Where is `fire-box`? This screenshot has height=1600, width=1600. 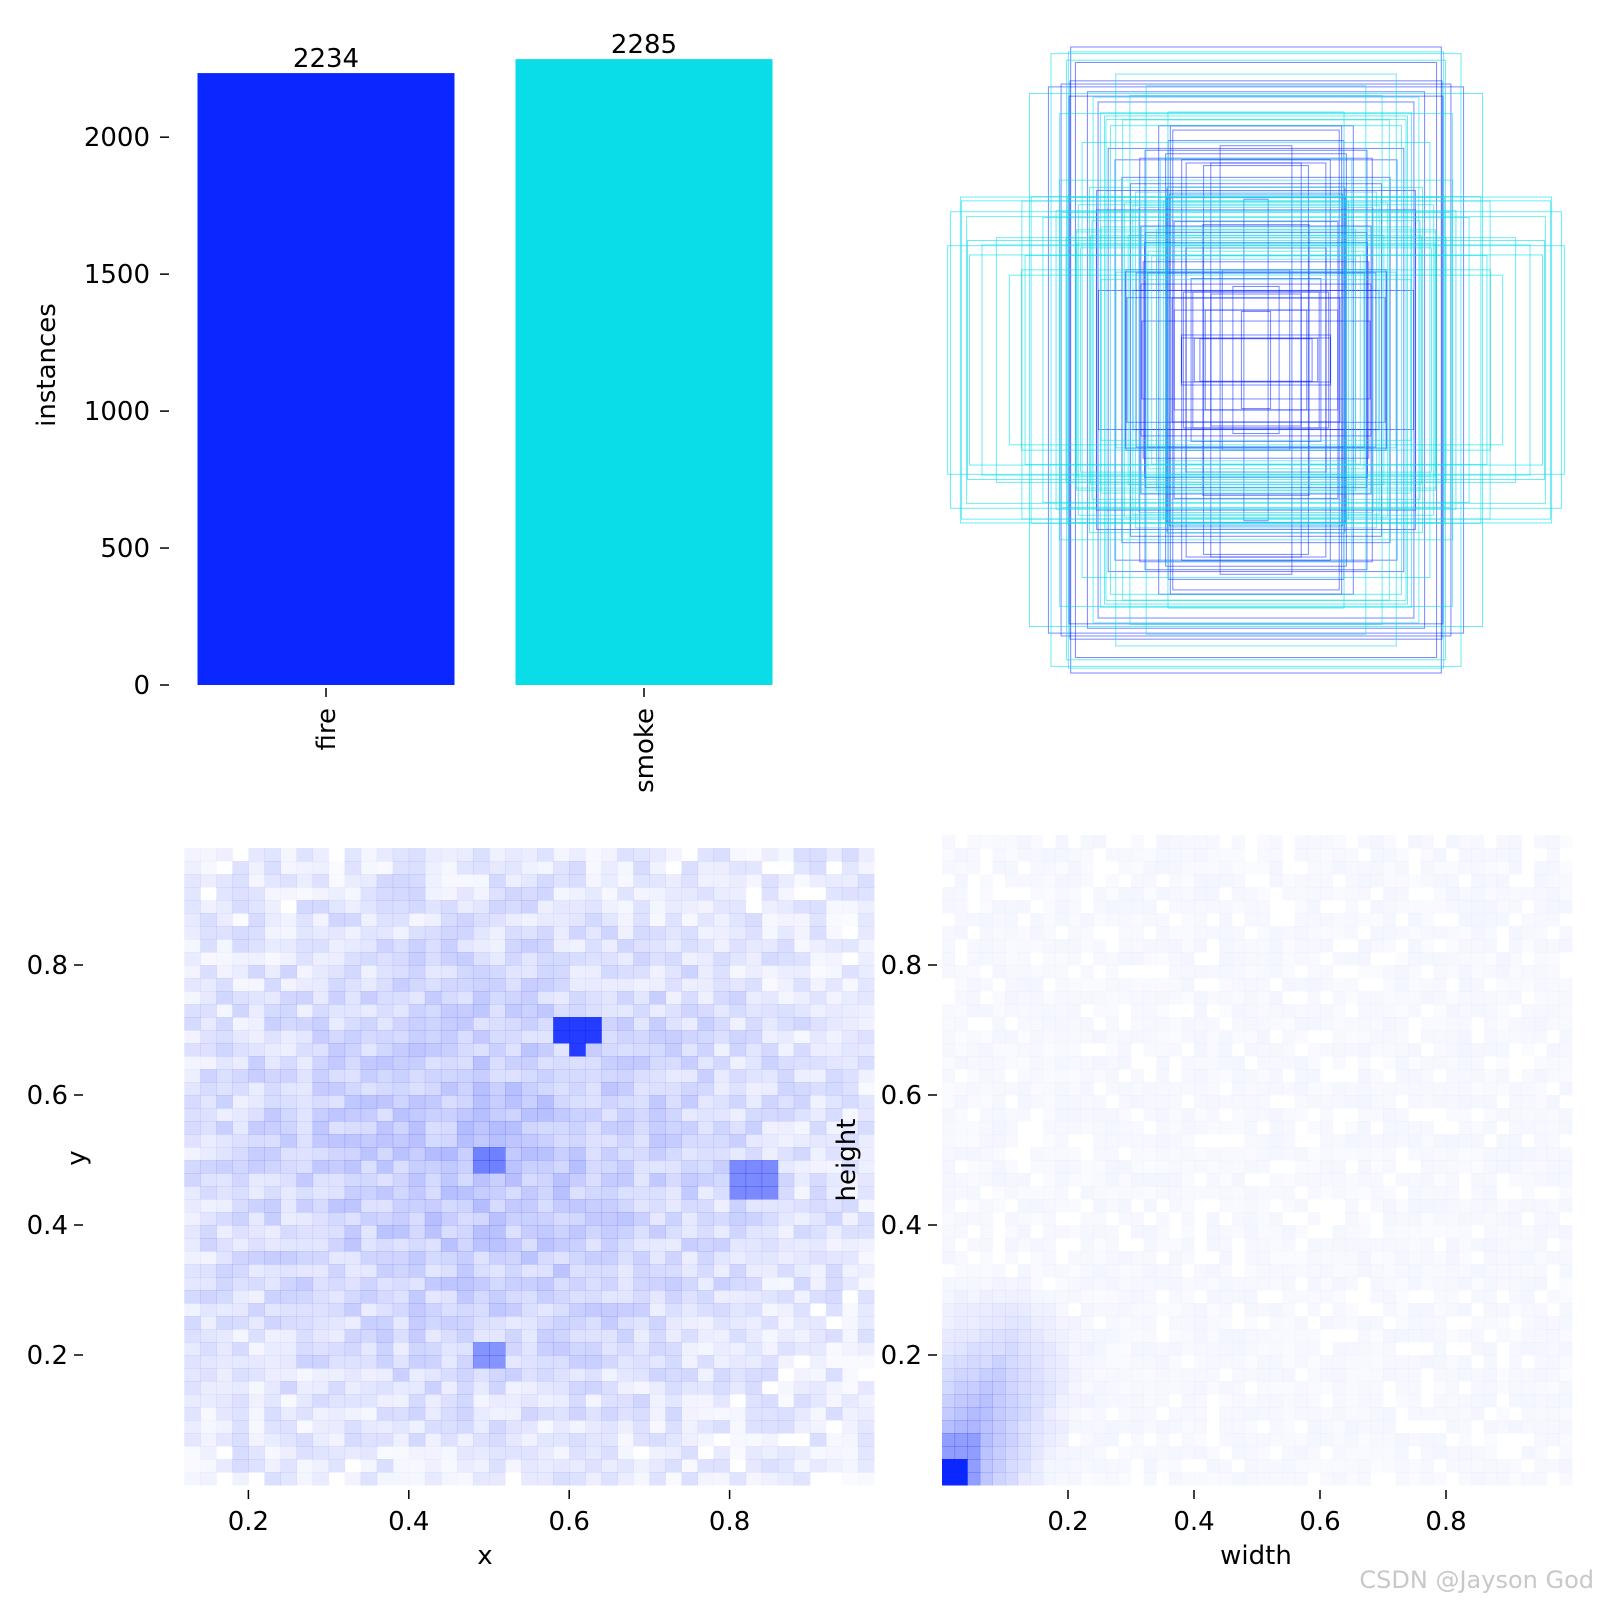 fire-box is located at coordinates (1256, 360).